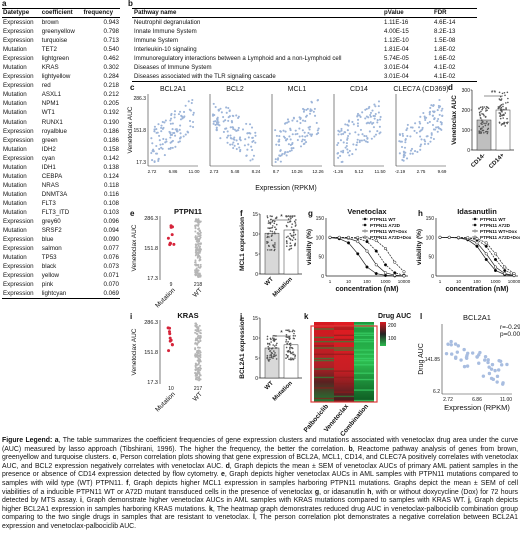 The width and height of the screenshot is (520, 535). I want to click on x-tick-label: 10, so click(349, 281).